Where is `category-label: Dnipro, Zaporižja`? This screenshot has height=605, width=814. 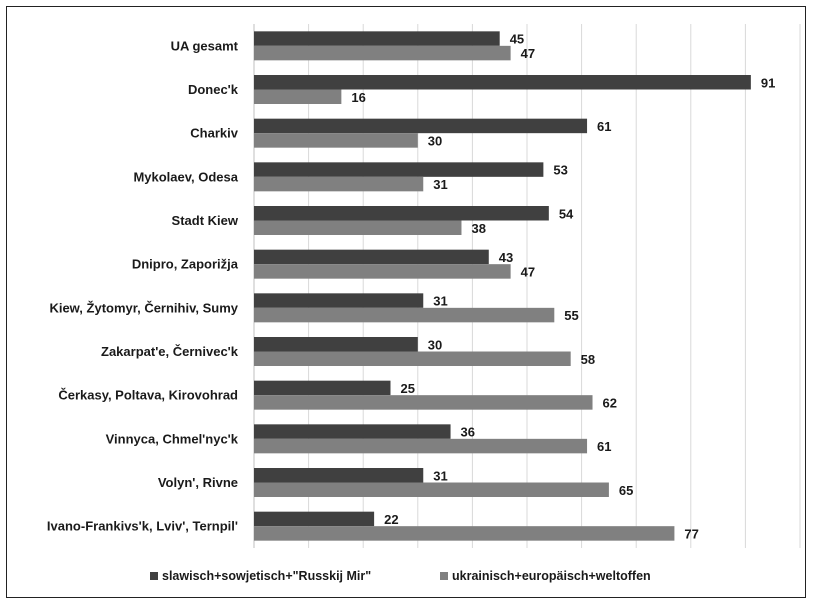
category-label: Dnipro, Zaporižja is located at coordinates (185, 264).